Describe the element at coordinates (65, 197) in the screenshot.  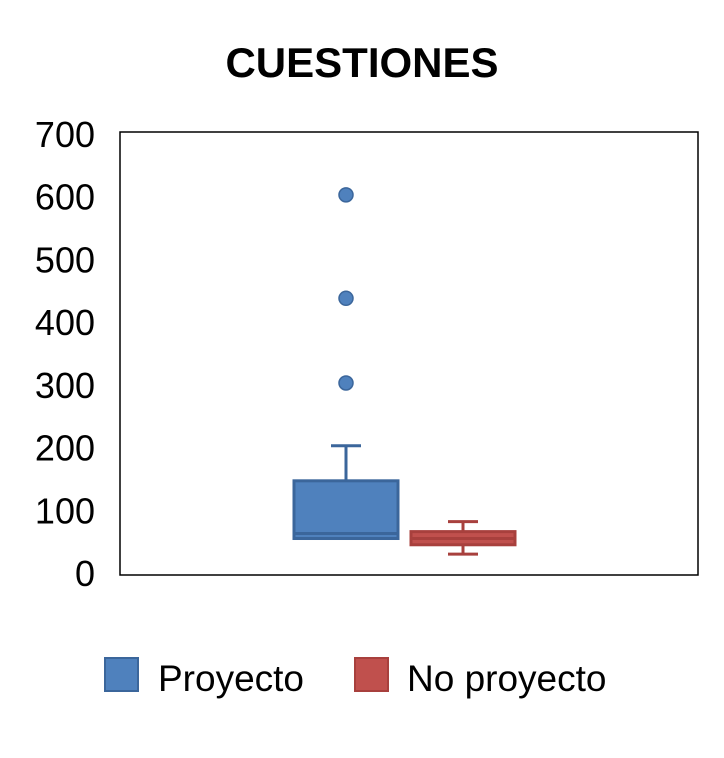
I see `y-tick-label: 600` at that location.